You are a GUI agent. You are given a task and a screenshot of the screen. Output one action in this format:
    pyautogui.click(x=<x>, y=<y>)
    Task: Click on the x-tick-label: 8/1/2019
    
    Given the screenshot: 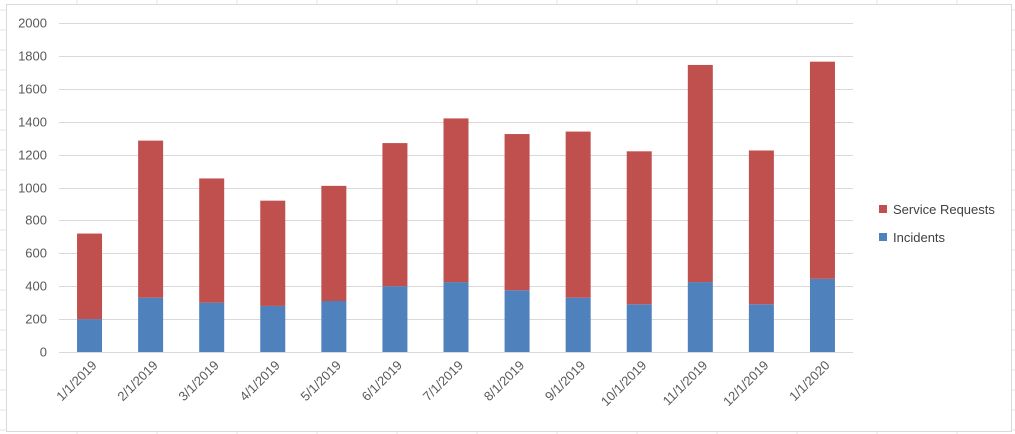 What is the action you would take?
    pyautogui.click(x=504, y=381)
    